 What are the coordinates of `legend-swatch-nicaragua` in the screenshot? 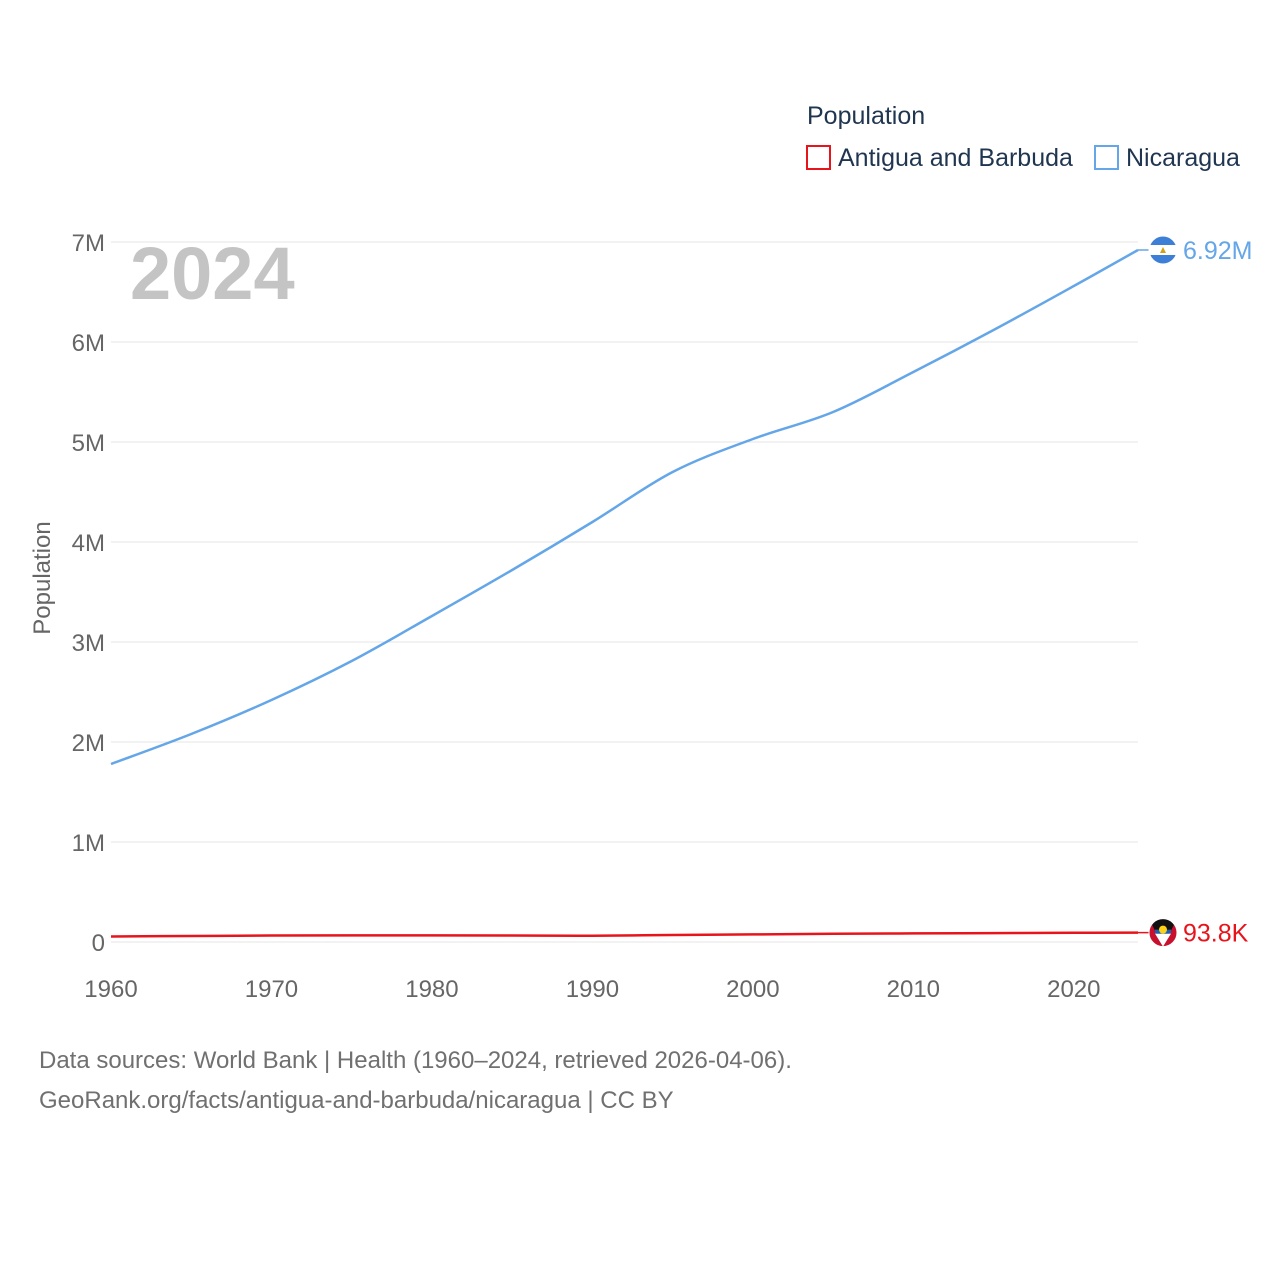 It's located at (1106, 157).